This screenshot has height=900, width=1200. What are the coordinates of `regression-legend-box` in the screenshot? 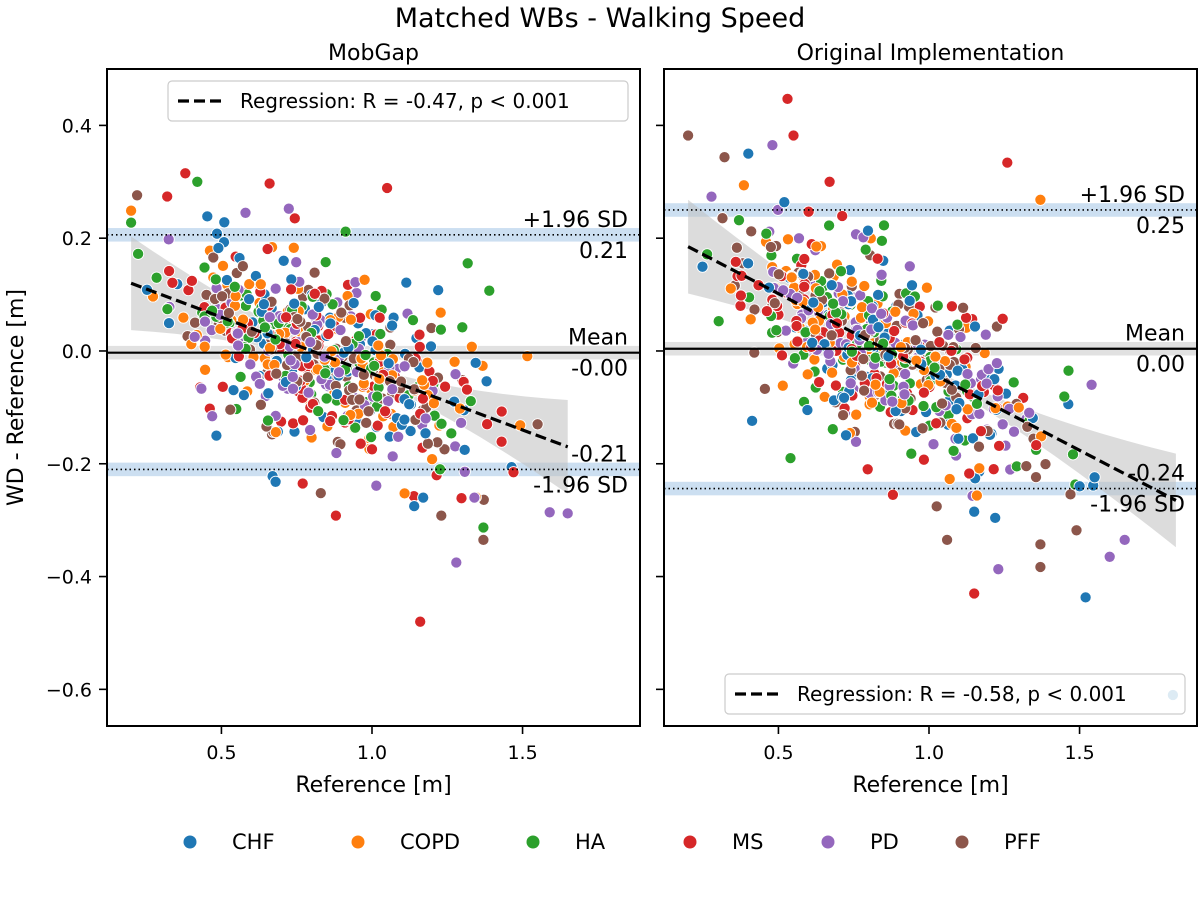 It's located at (398, 101).